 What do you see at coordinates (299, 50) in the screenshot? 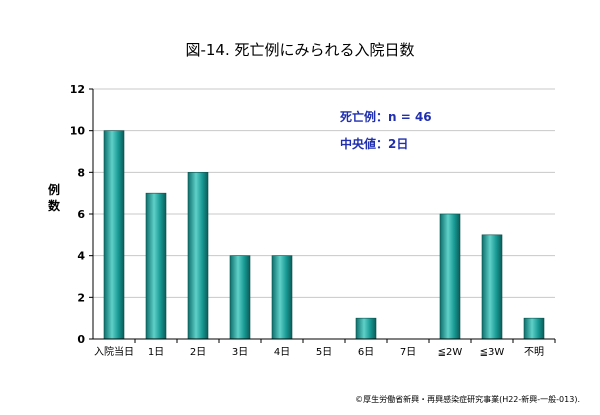
I see `chart-title: 図-14. 死亡例にみられる入院日数` at bounding box center [299, 50].